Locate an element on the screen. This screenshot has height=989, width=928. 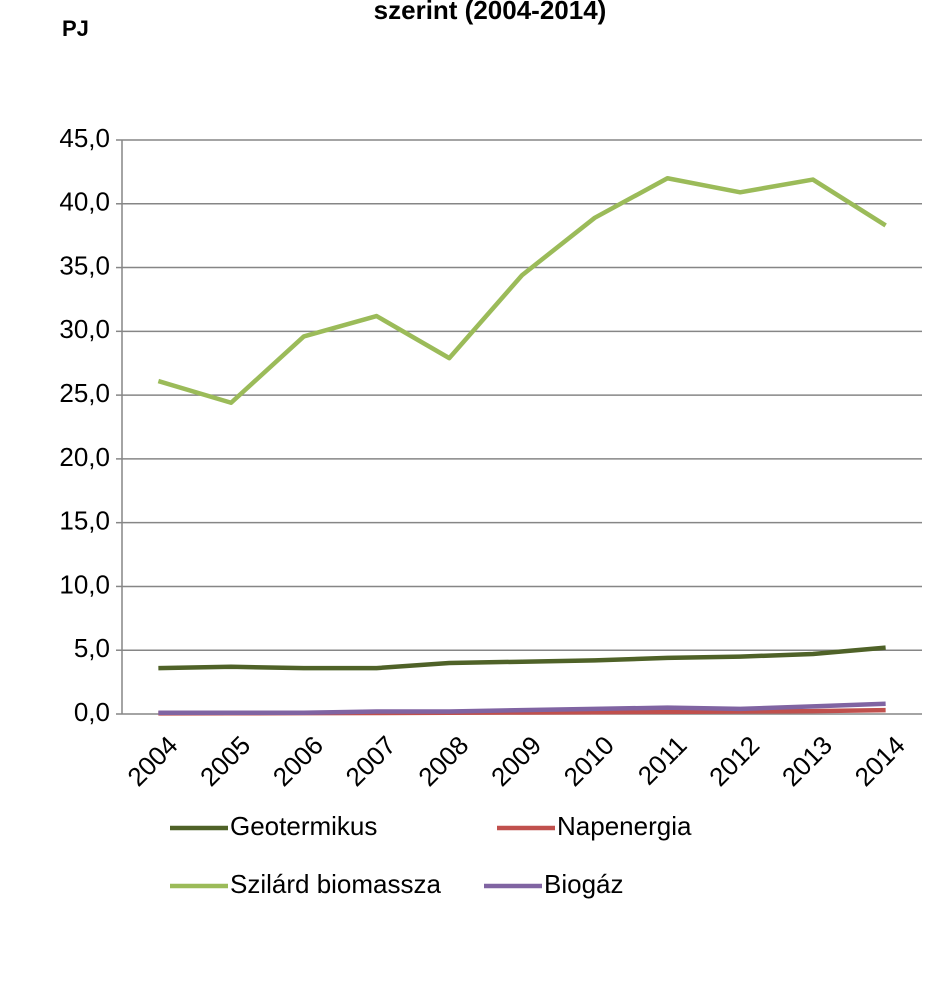
y-tick-label: 45,0 is located at coordinates (84, 138).